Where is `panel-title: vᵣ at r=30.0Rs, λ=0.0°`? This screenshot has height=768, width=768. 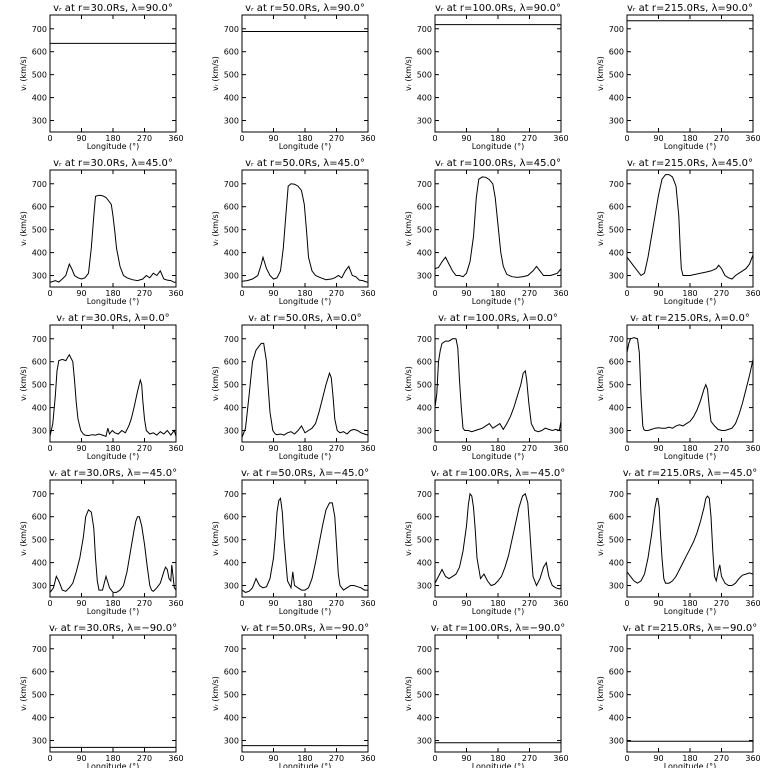 panel-title: vᵣ at r=30.0Rs, λ=0.0° is located at coordinates (112, 318).